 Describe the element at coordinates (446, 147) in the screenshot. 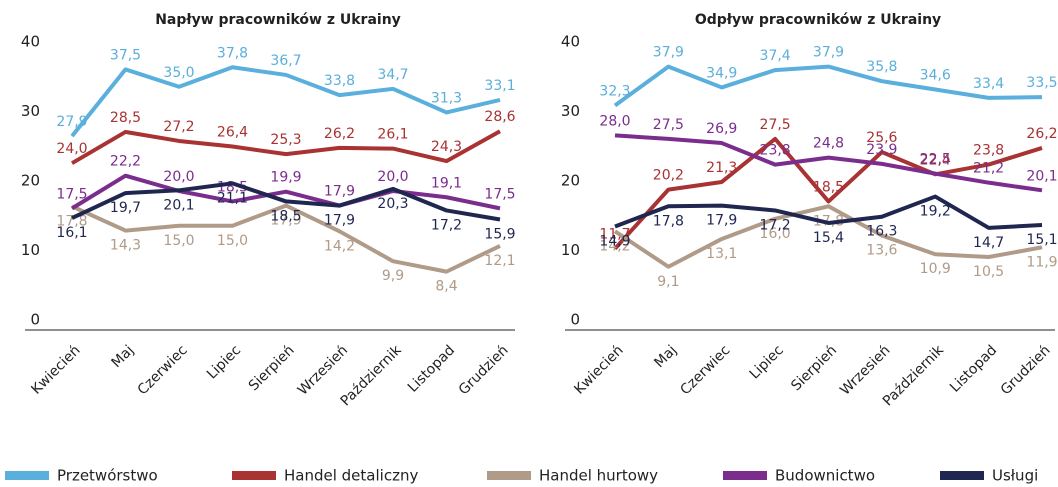

I see `data-label: 24,3` at that location.